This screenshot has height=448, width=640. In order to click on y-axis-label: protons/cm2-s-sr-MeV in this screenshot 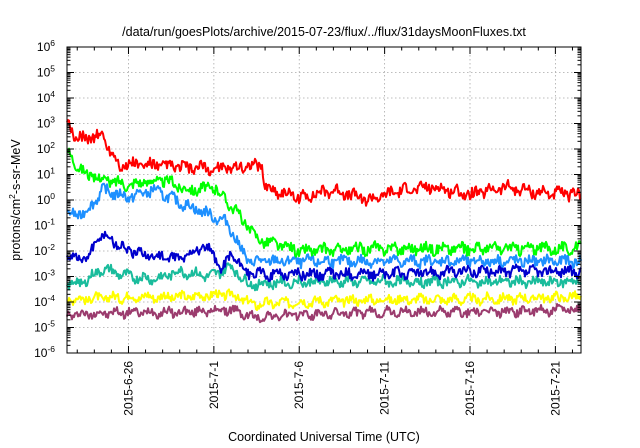, I will do `click(15, 200)`.